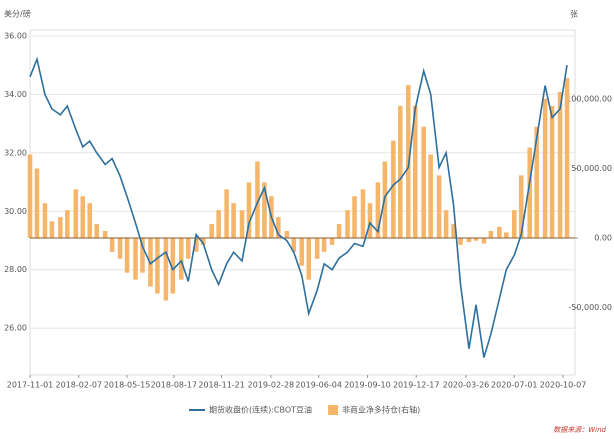  Describe the element at coordinates (591, 168) in the screenshot. I see `y2-tick-label: 50,000.00` at that location.